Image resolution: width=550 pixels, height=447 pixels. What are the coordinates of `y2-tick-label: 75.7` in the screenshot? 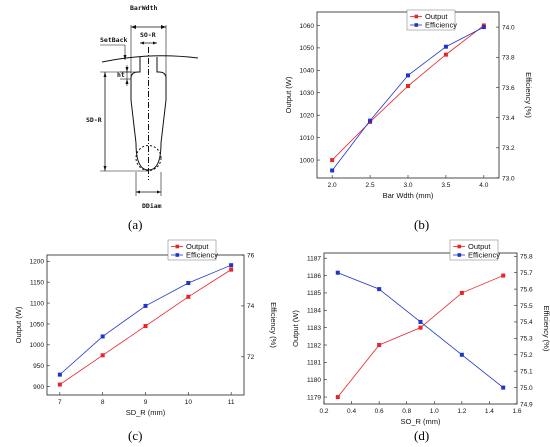 It's located at (526, 273).